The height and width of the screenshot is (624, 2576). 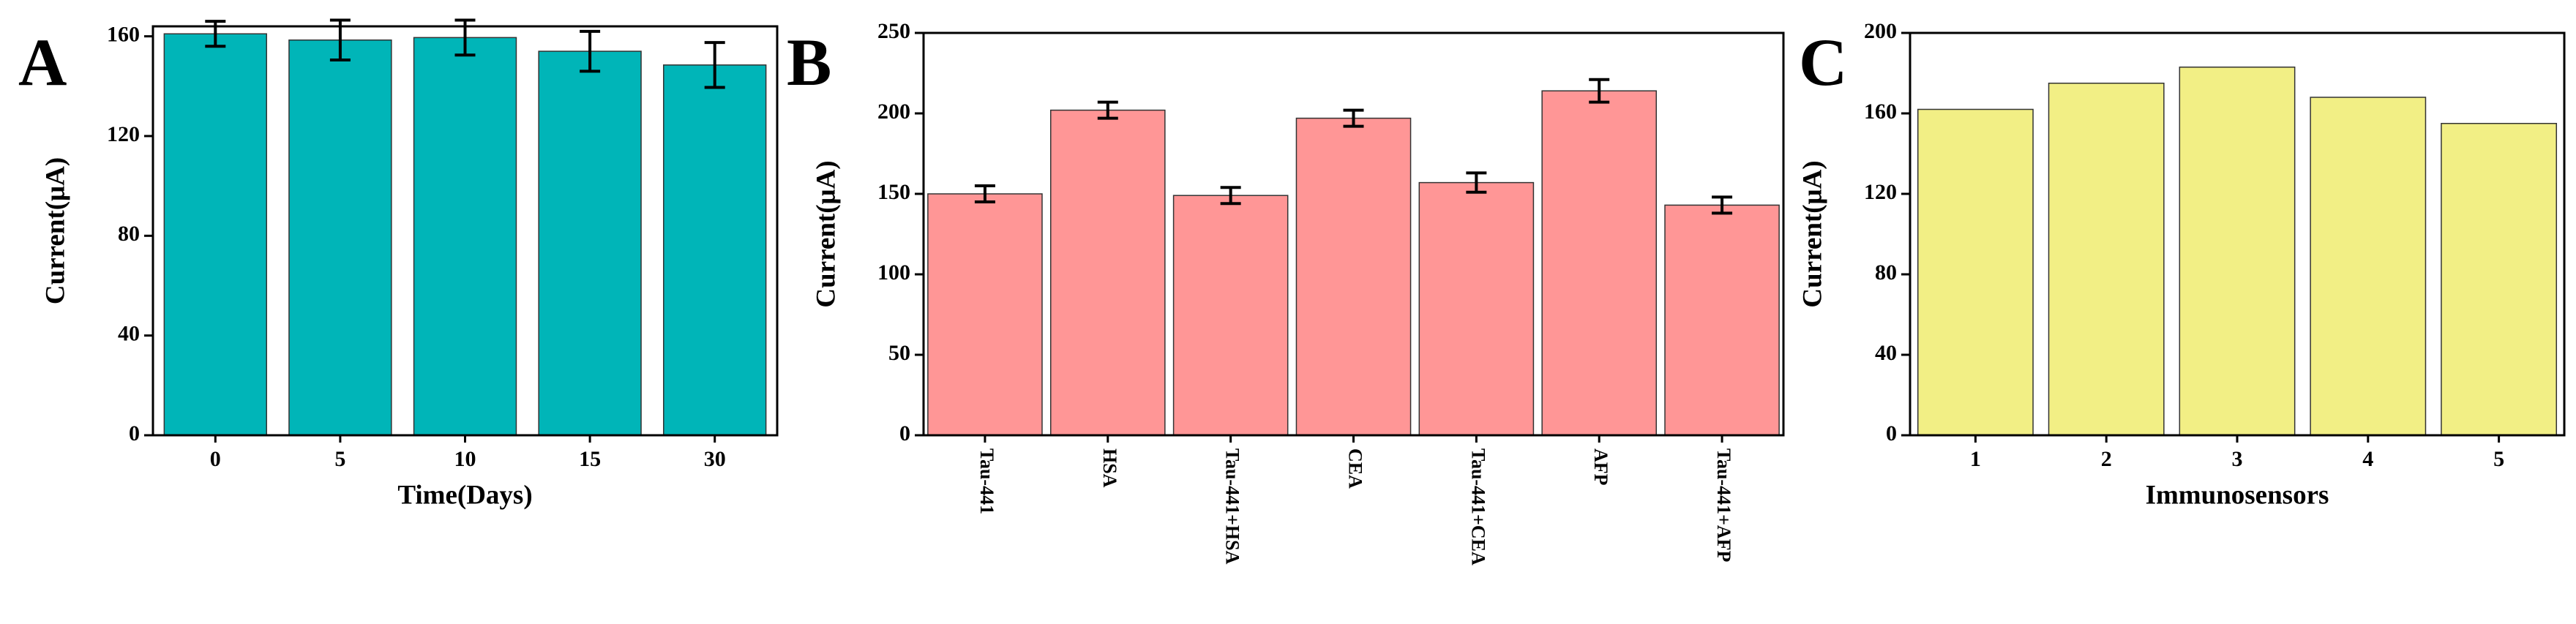 I want to click on x-tick-label: 10, so click(x=465, y=459).